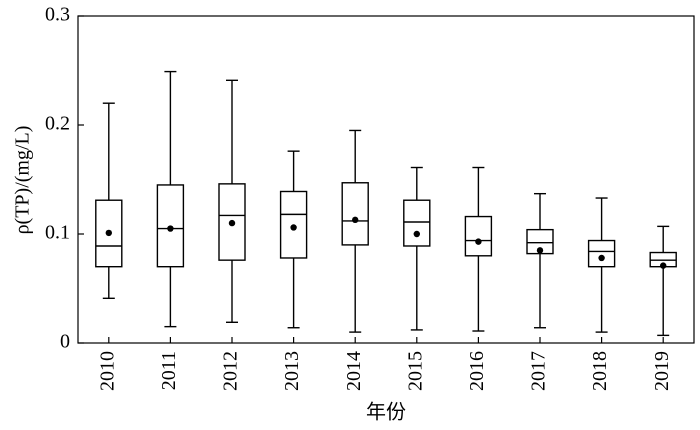 This screenshot has width=700, height=430. What do you see at coordinates (415, 371) in the screenshot?
I see `x-tick-label: 2015` at bounding box center [415, 371].